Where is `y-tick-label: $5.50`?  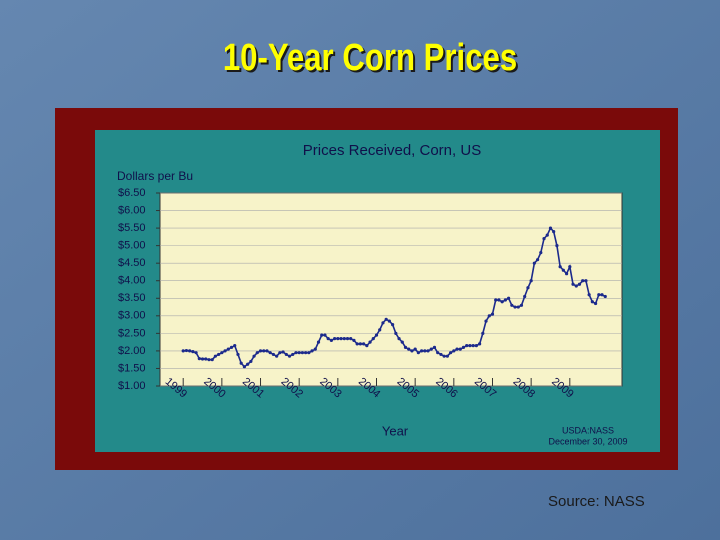 y-tick-label: $5.50 is located at coordinates (132, 228).